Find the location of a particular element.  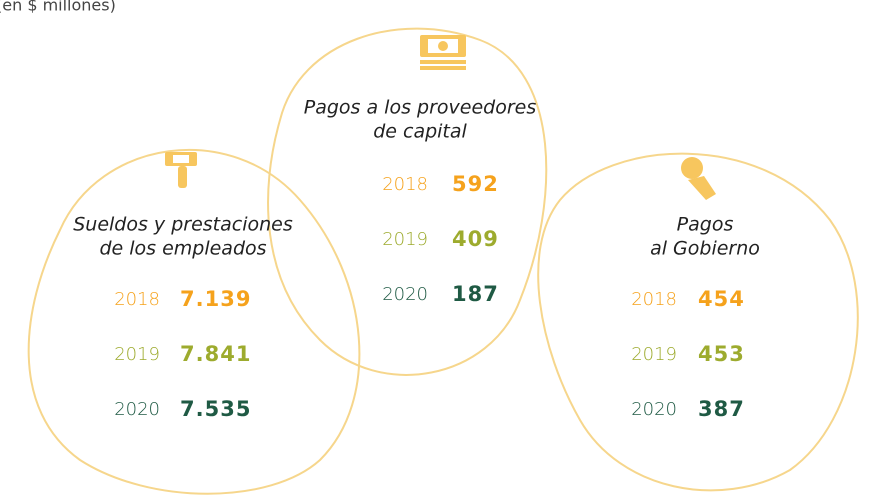

amount: 453 is located at coordinates (721, 354).